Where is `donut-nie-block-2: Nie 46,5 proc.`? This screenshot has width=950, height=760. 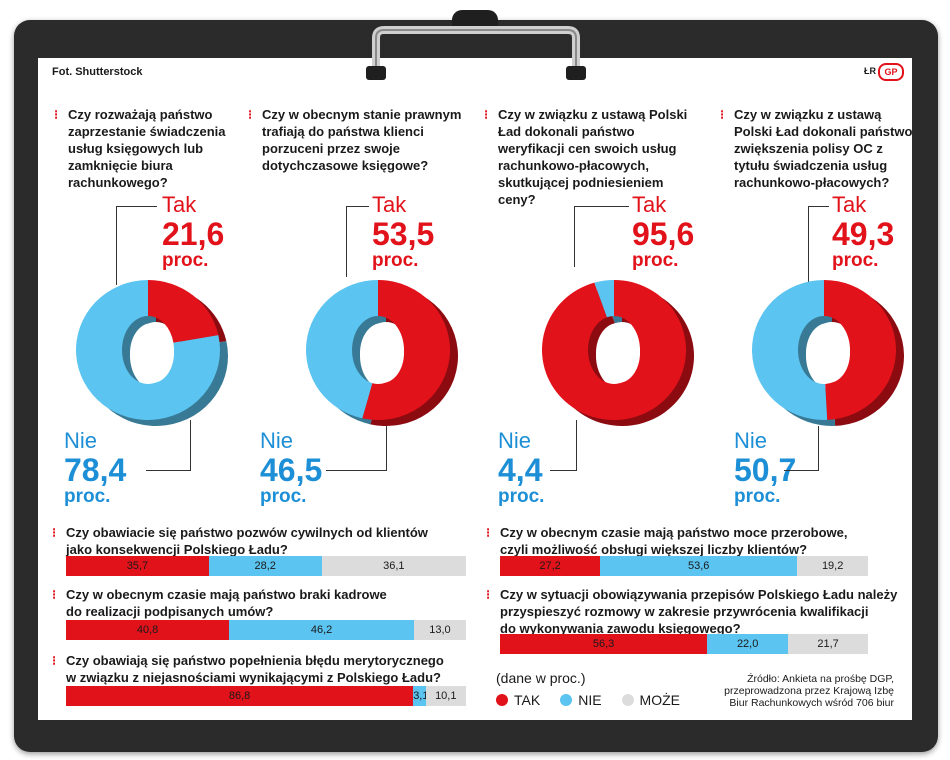 donut-nie-block-2: Nie 46,5 proc. is located at coordinates (291, 468).